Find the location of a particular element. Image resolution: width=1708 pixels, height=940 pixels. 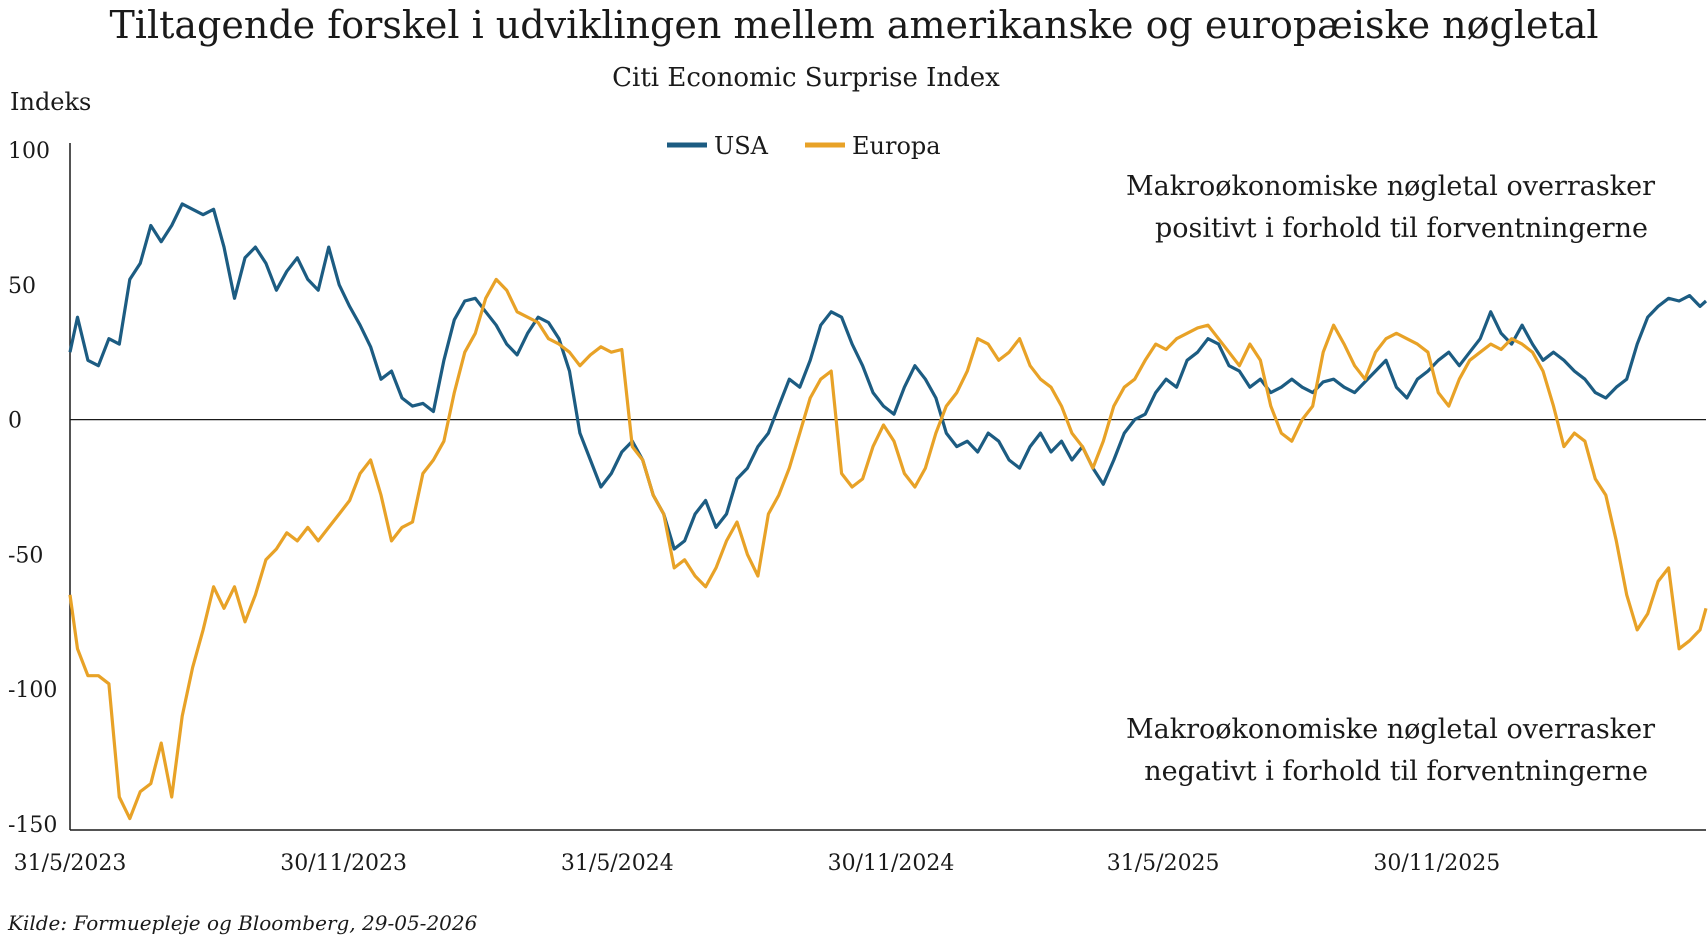

x-tick-label: 30/11/2023 is located at coordinates (343, 863).